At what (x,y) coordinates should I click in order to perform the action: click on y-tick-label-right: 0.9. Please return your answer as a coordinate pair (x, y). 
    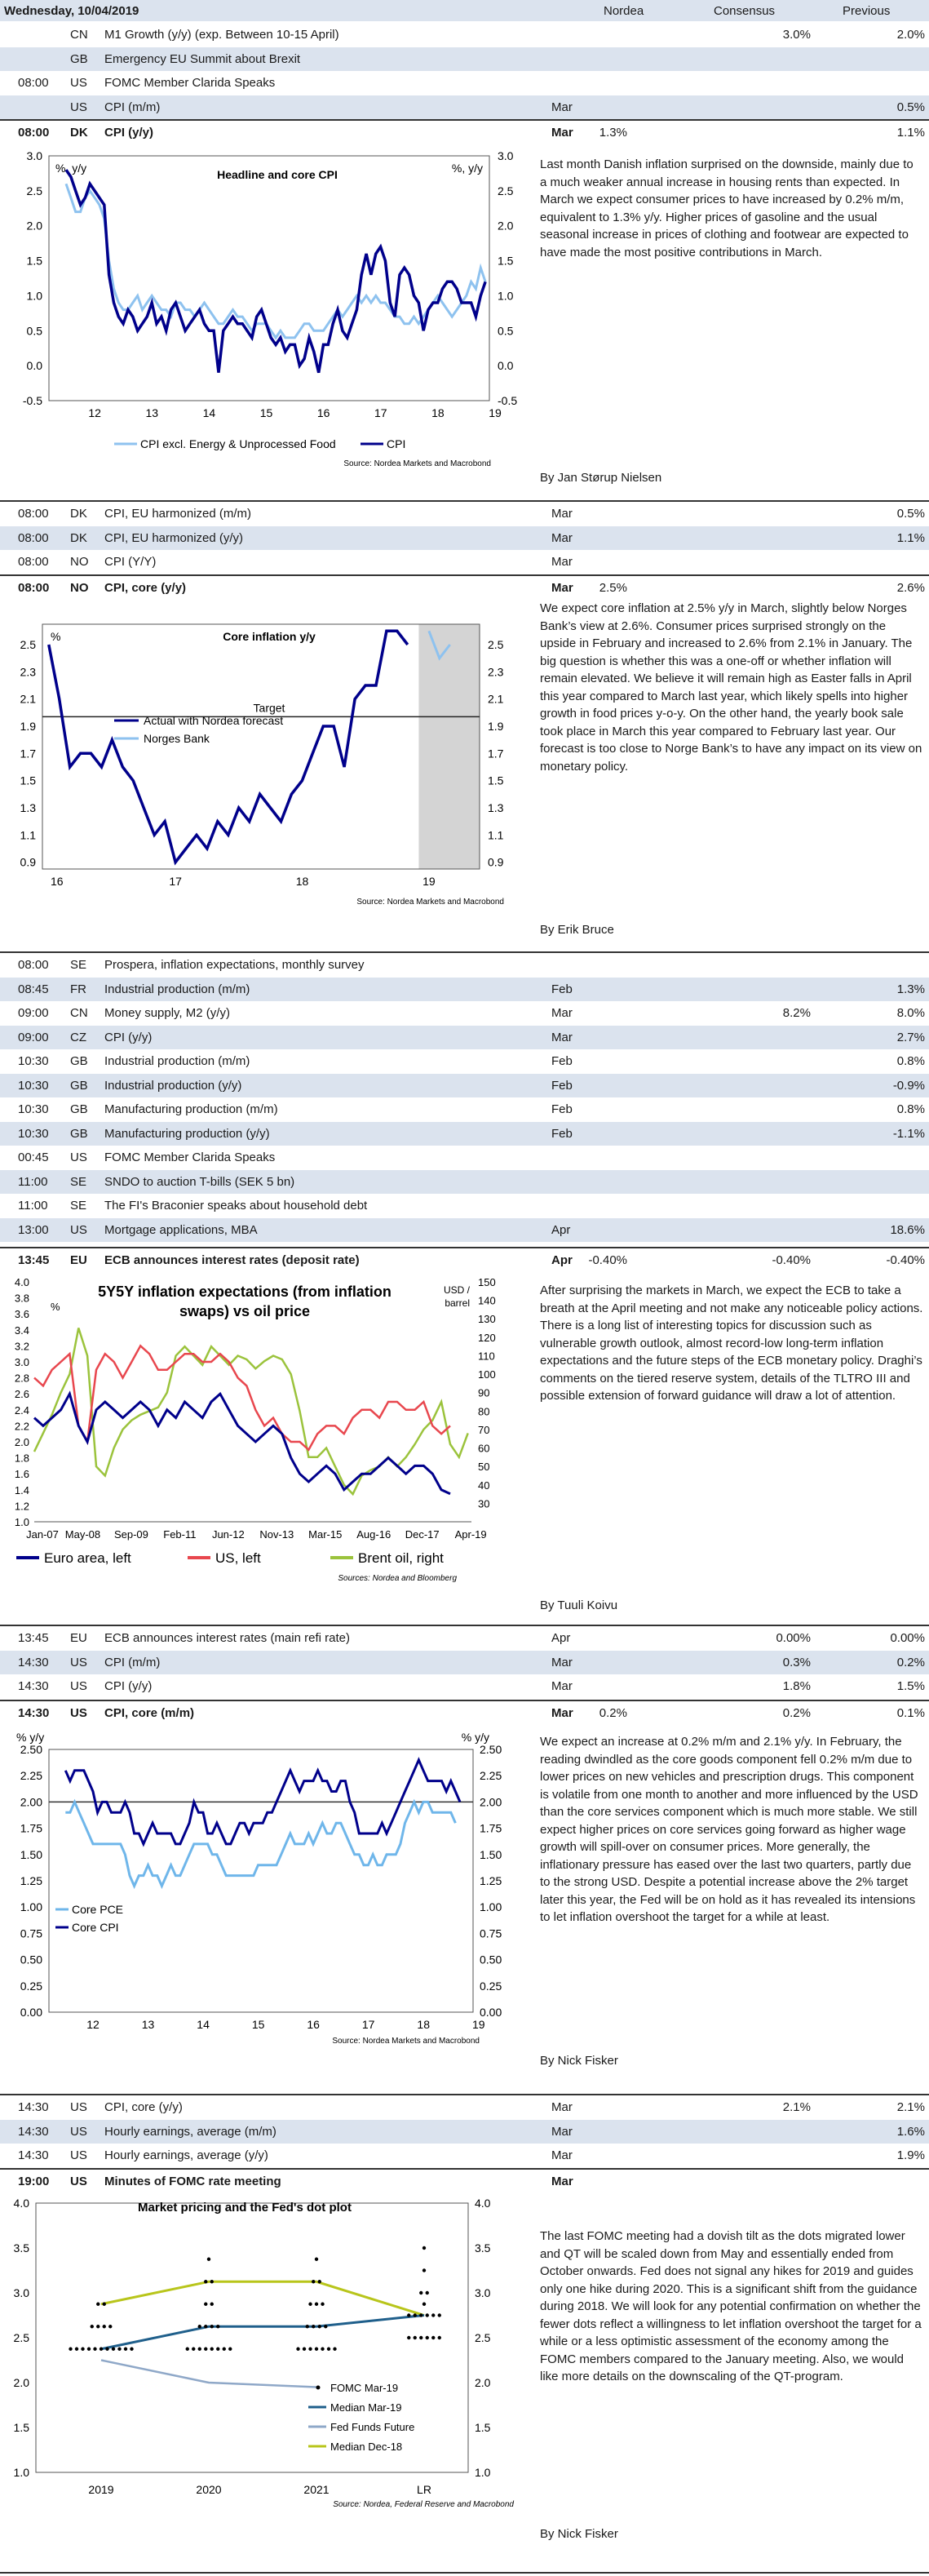
    Looking at the image, I should click on (496, 862).